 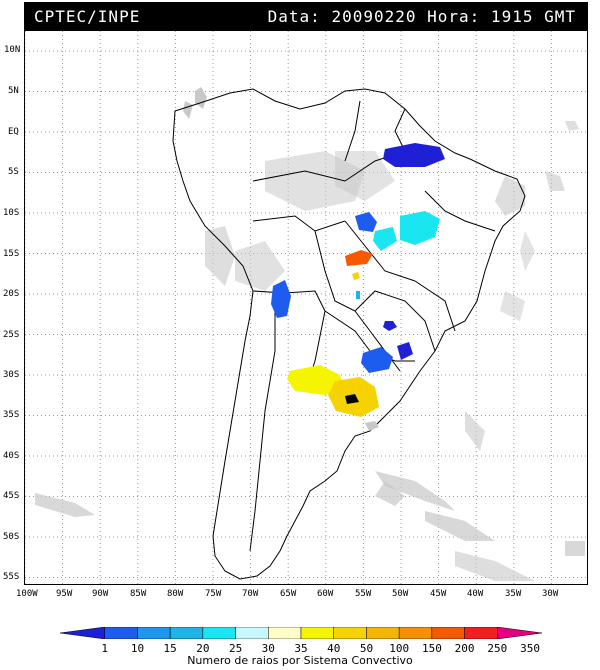 What do you see at coordinates (13, 172) in the screenshot?
I see `lat-label: 5S` at bounding box center [13, 172].